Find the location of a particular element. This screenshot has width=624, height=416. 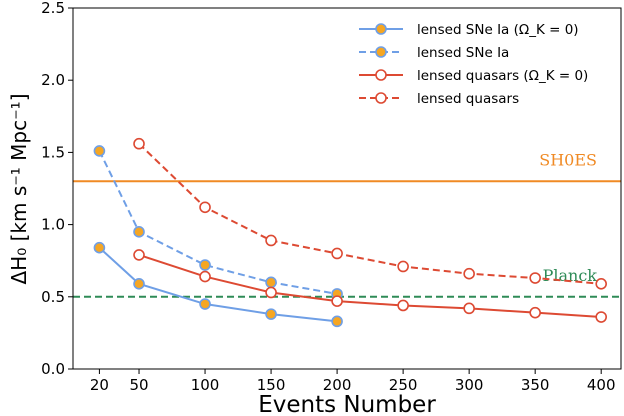

x-tick-label: 400 is located at coordinates (601, 385).